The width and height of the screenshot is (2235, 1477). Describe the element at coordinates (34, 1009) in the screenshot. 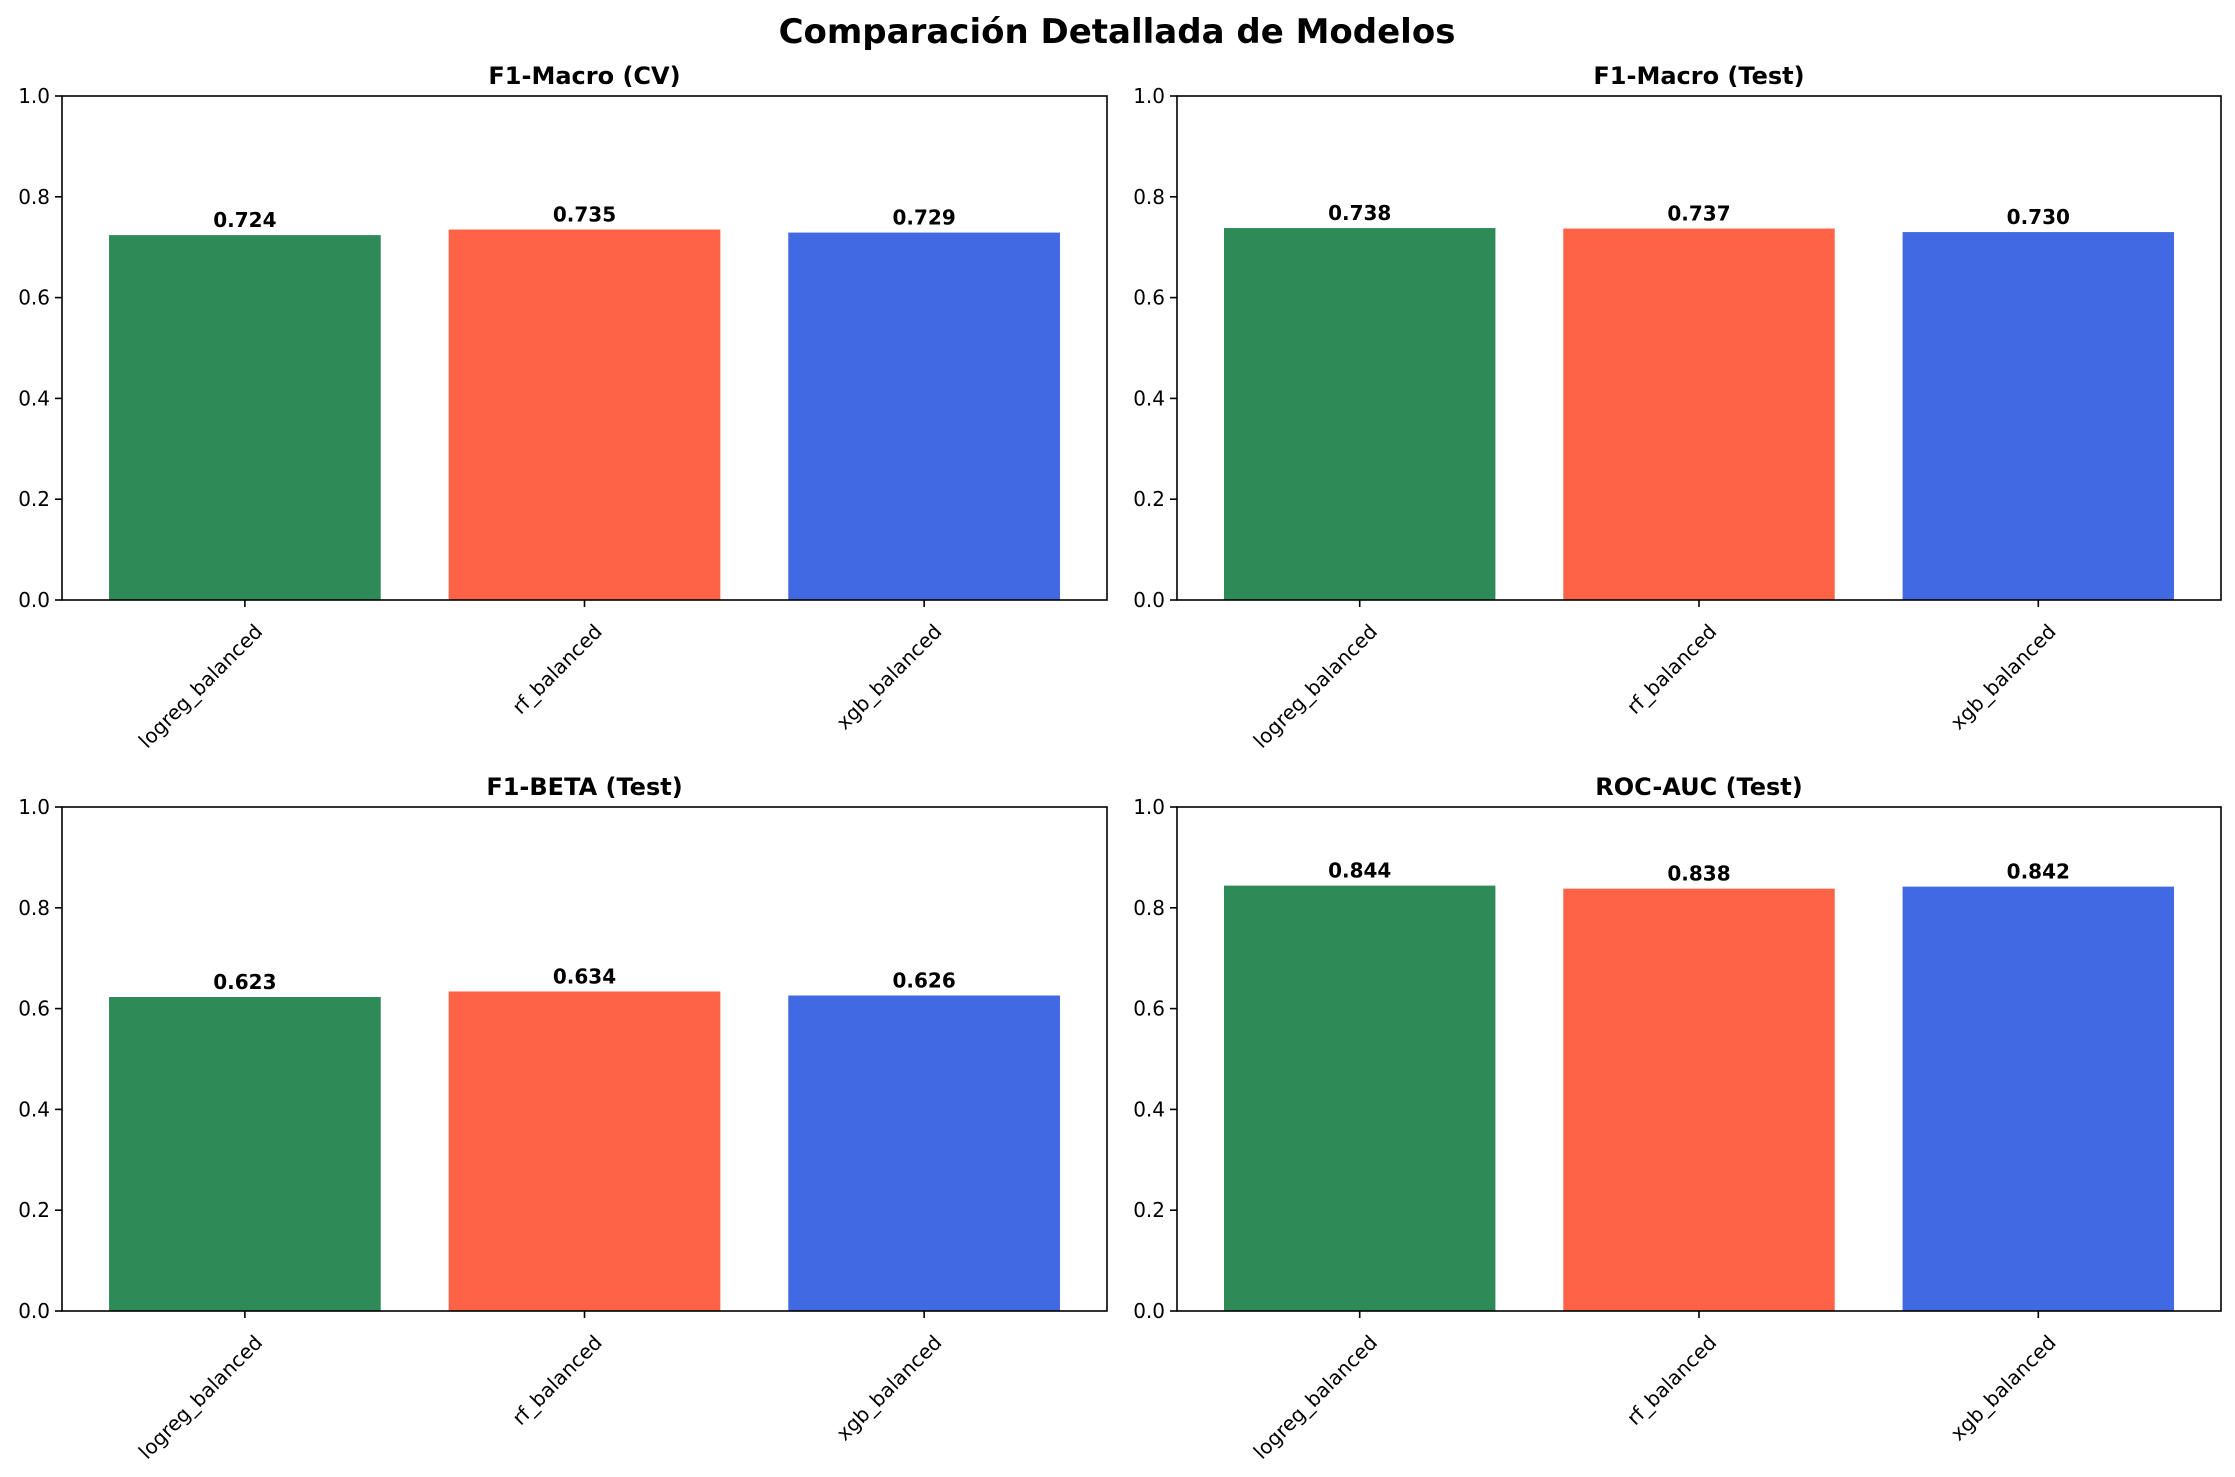

I see `chart-3-y-tick-label: 0.6` at that location.